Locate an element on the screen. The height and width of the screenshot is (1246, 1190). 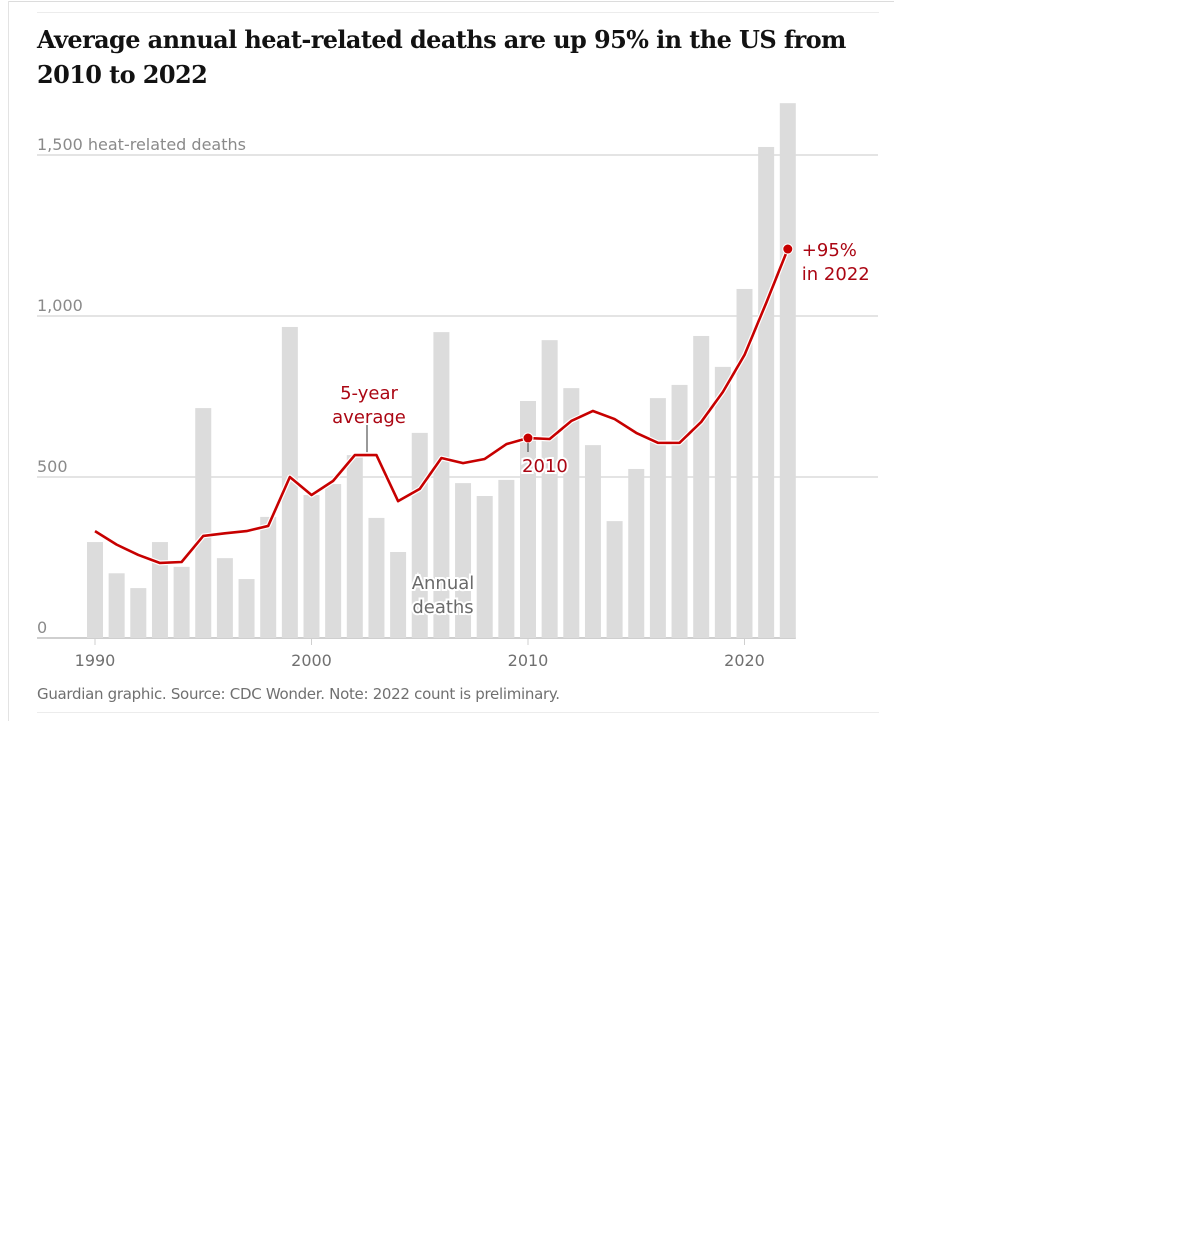
bar-2015 is located at coordinates (636, 553).